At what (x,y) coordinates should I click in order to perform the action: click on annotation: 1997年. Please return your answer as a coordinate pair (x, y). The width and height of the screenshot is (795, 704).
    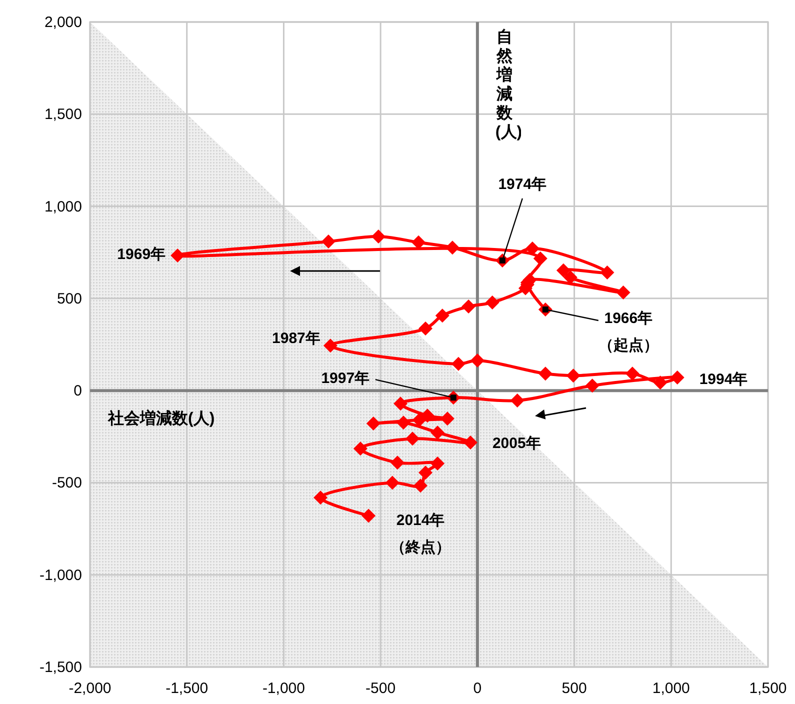
    Looking at the image, I should click on (345, 378).